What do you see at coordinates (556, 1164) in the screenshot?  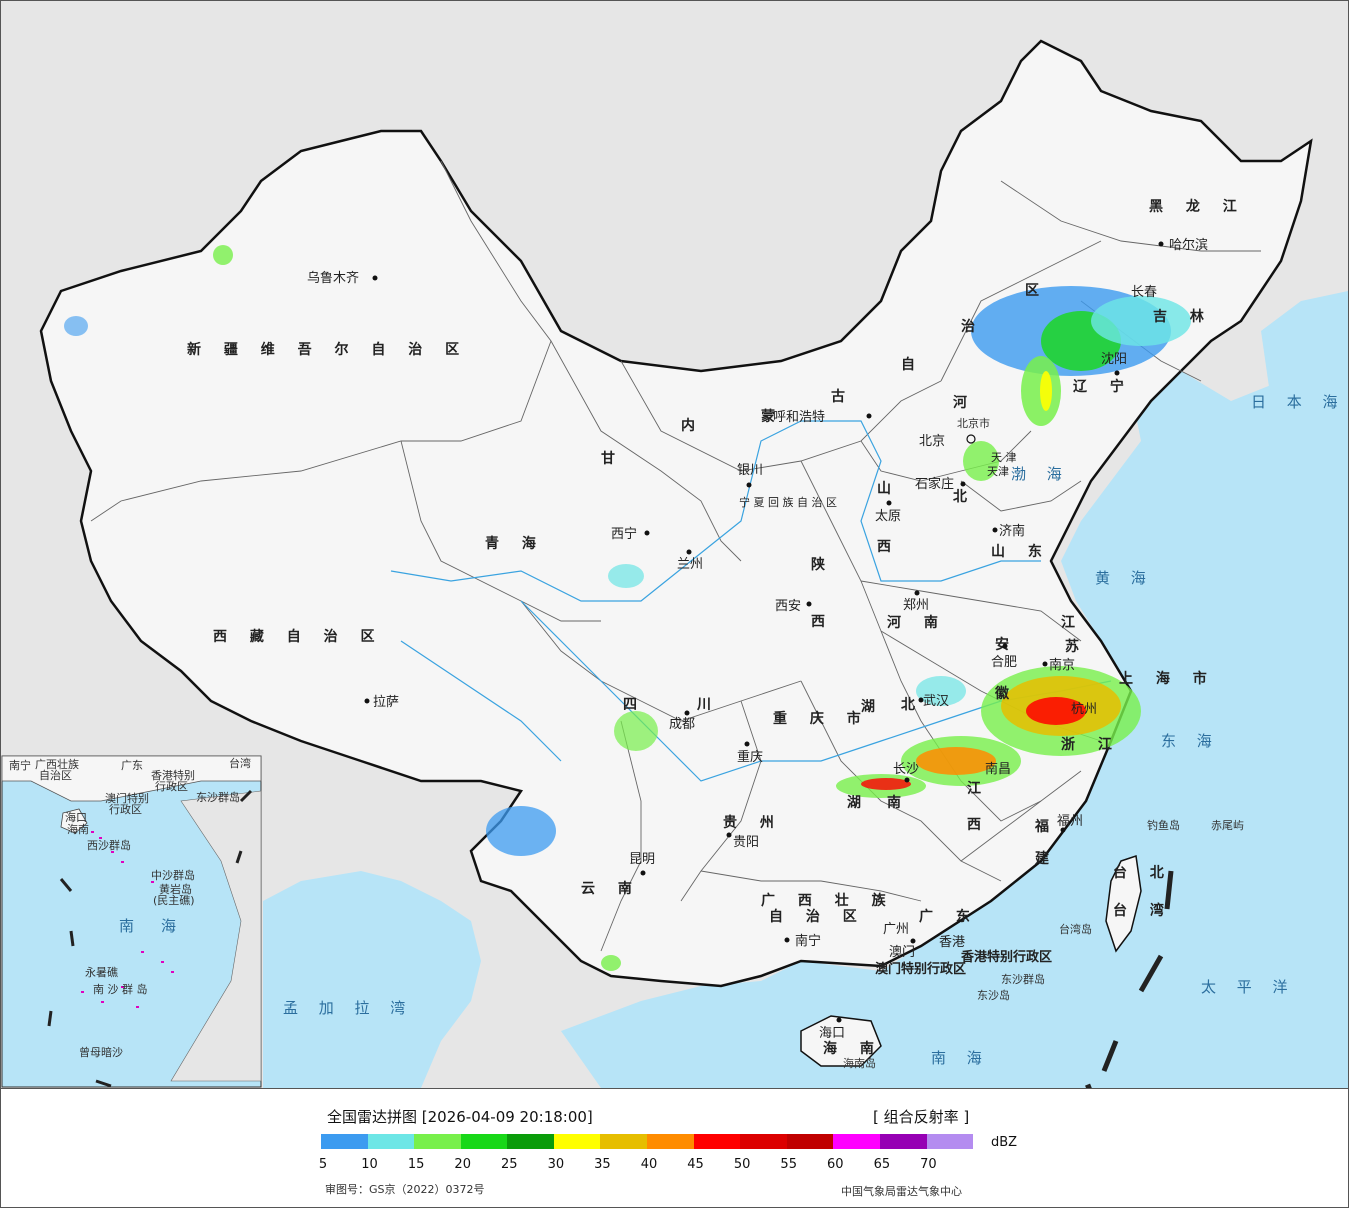 I see `scale-tick-label: 30` at bounding box center [556, 1164].